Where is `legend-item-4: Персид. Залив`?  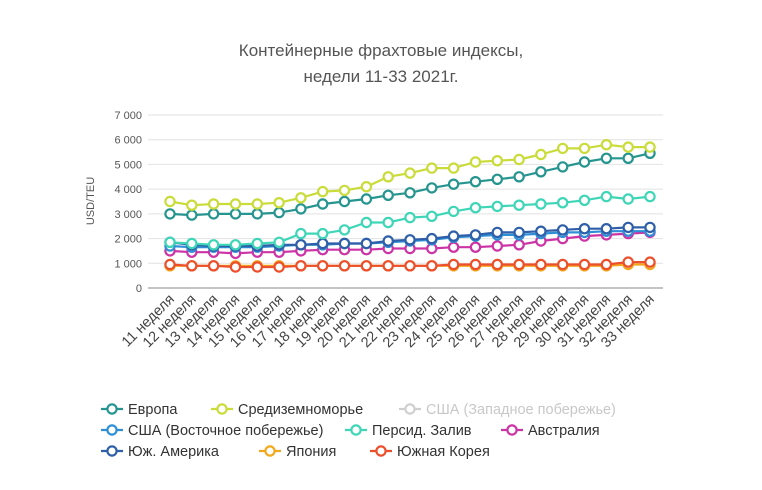 legend-item-4: Персид. Залив is located at coordinates (408, 431).